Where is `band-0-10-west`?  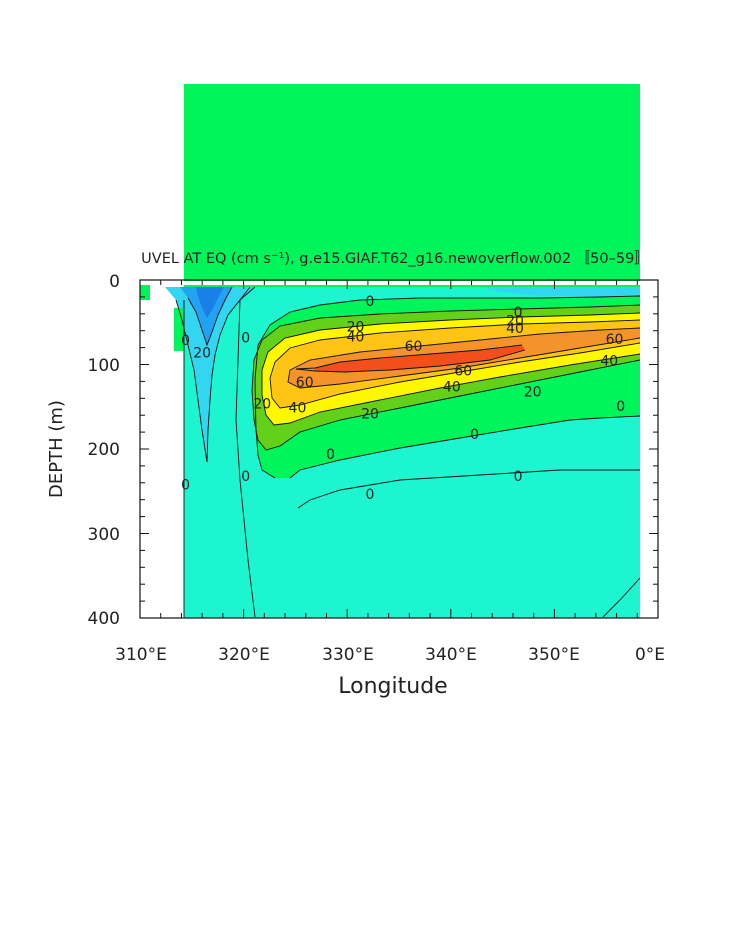 band-0-10-west is located at coordinates (212, 452).